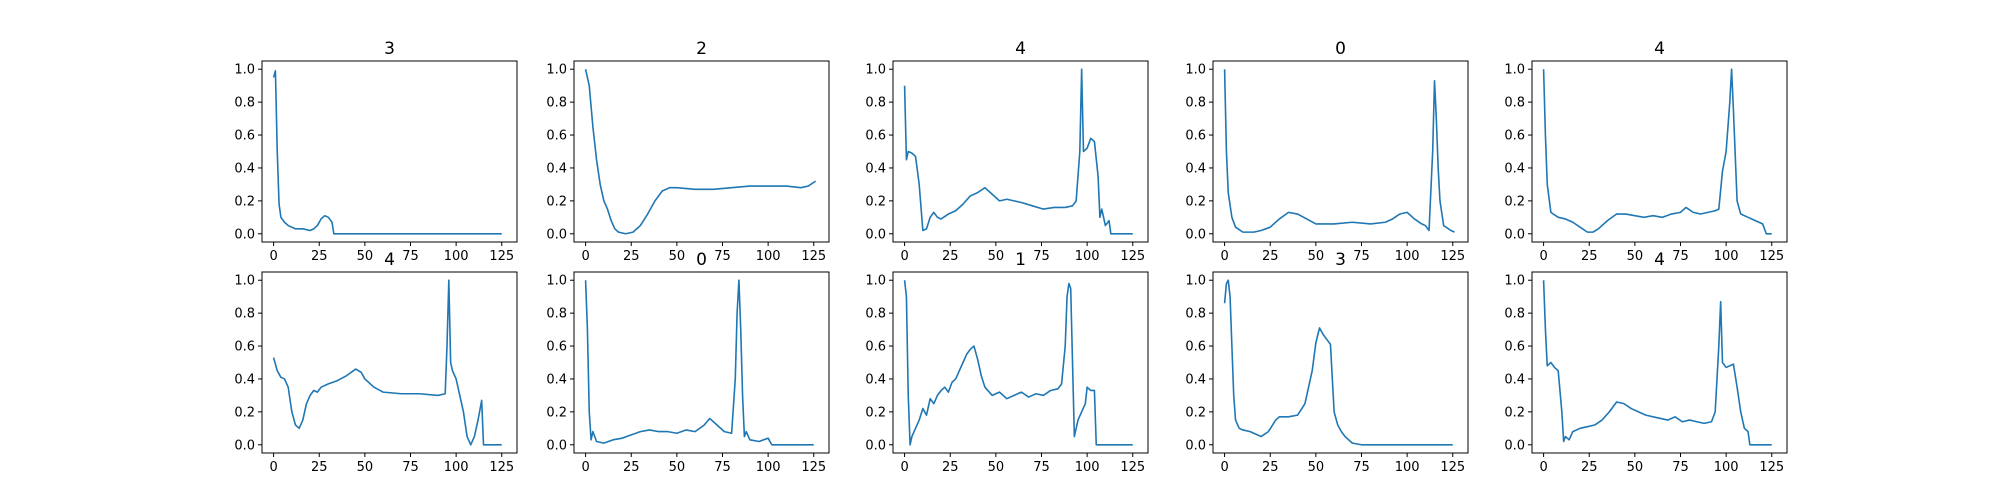 This screenshot has width=2000, height=500. I want to click on subplot-8: 1 0 25 50 75 100 125 0.0 0.2 0.4 0.6 0.8 1.0, so click(1007, 362).